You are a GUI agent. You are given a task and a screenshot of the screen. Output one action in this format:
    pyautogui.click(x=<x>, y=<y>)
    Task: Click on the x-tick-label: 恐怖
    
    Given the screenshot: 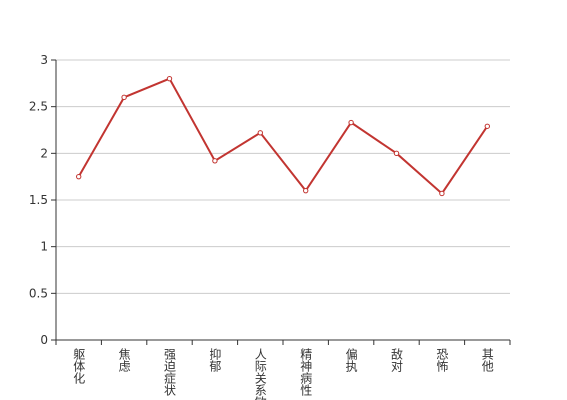 What is the action you would take?
    pyautogui.click(x=442, y=360)
    